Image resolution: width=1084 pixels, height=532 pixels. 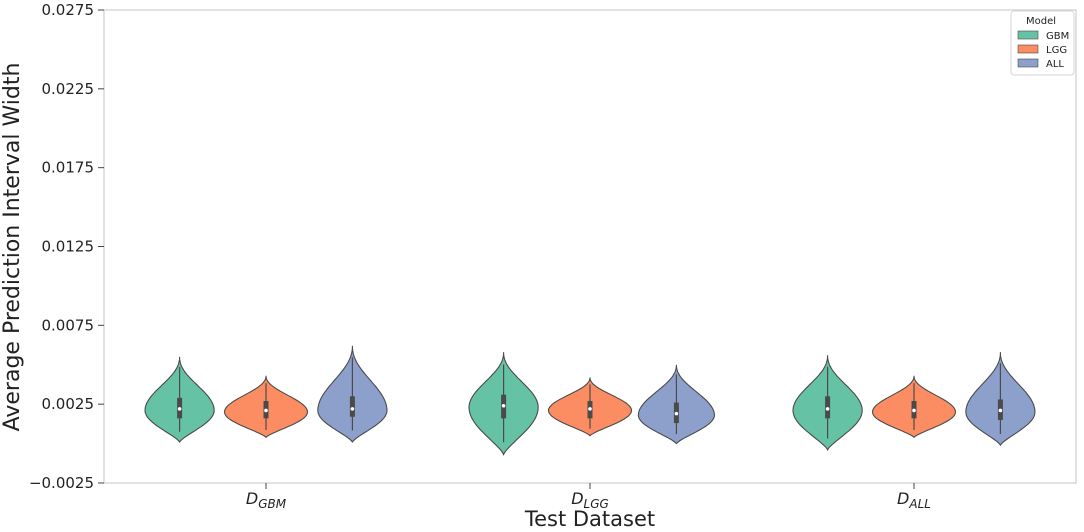 What do you see at coordinates (1057, 36) in the screenshot?
I see `legend-label: GBM` at bounding box center [1057, 36].